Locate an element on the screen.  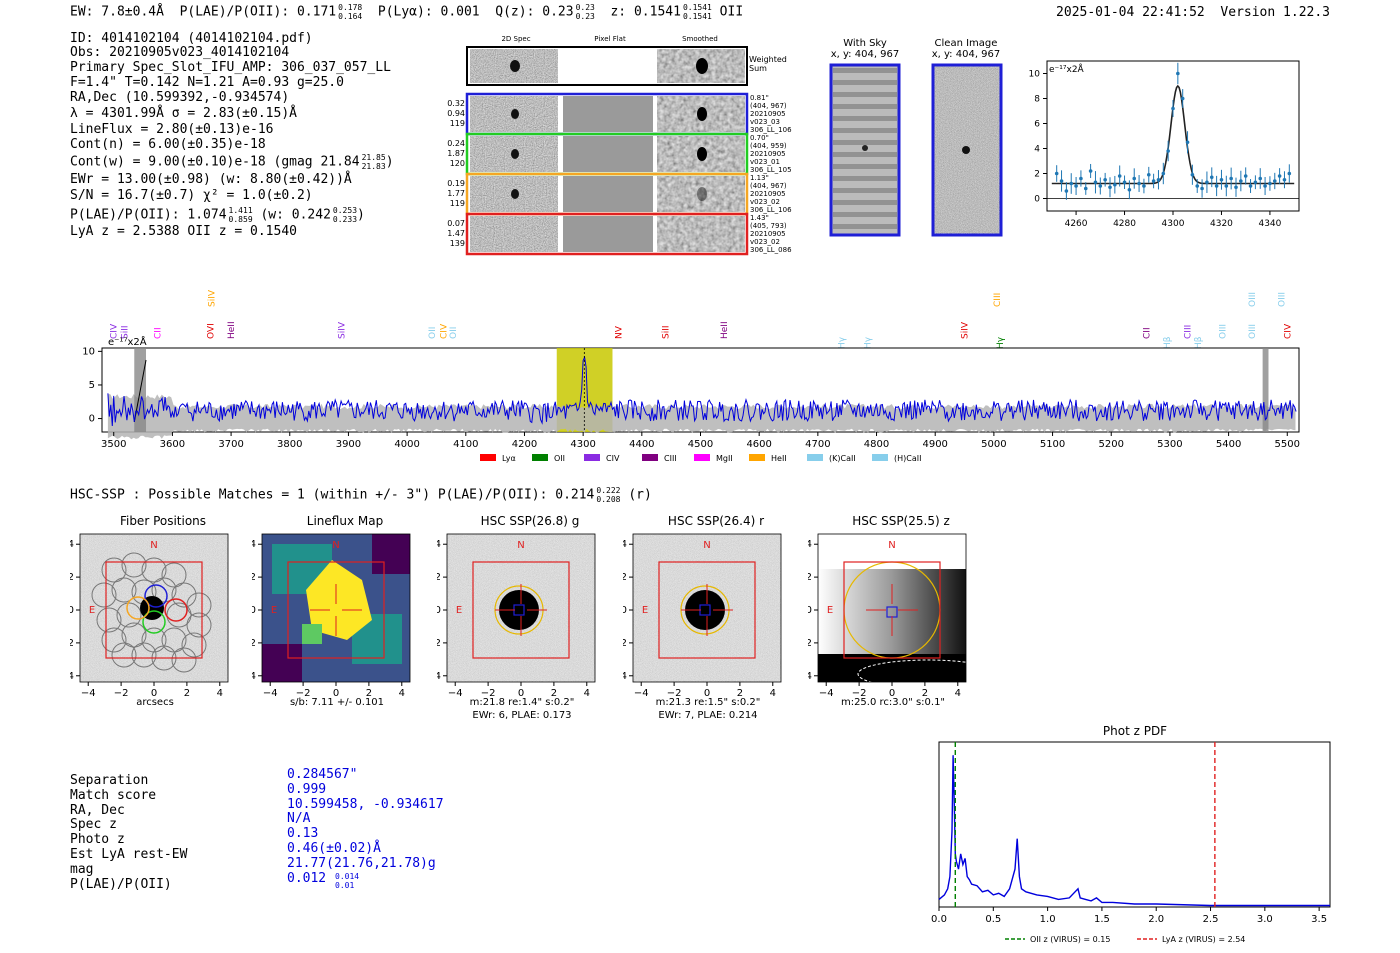
spectrum-xtick-label: 3700 is located at coordinates (230, 444).